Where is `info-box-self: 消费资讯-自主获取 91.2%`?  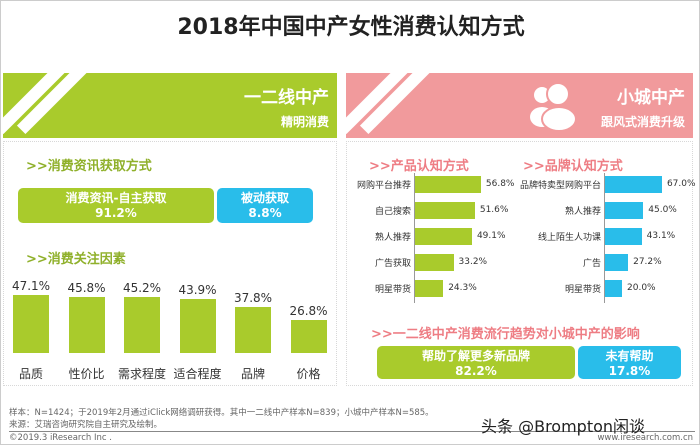 info-box-self: 消费资讯-自主获取 91.2% is located at coordinates (116, 205).